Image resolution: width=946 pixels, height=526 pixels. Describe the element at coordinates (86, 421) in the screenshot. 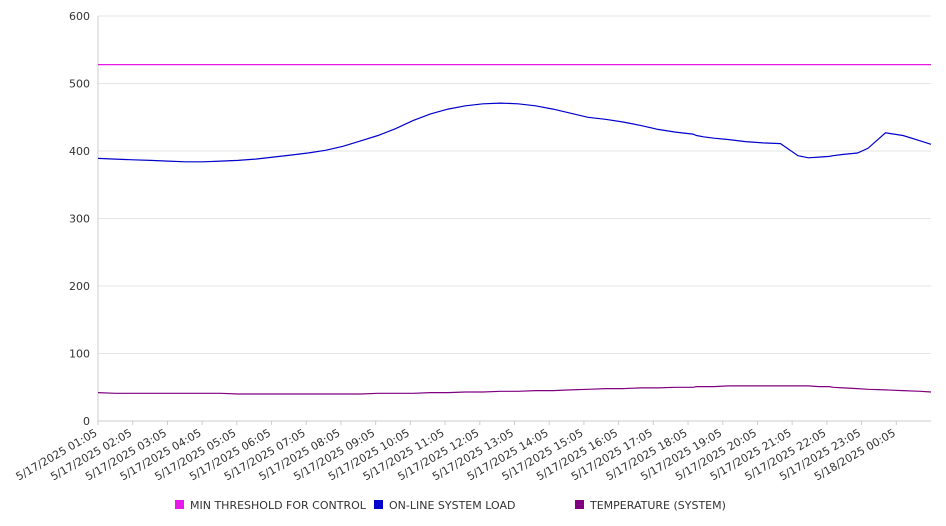

I see `y-tick-label: 0` at that location.